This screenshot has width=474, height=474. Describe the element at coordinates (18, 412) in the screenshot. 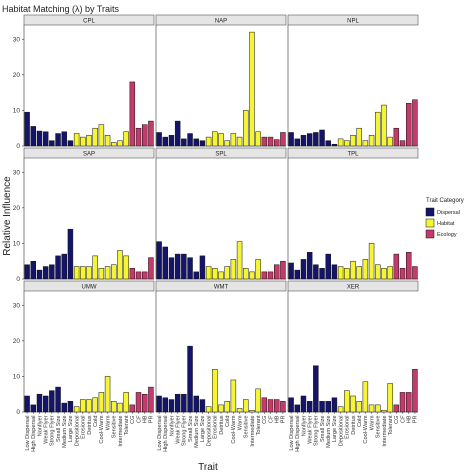

I see `y-tick-label: 0` at that location.